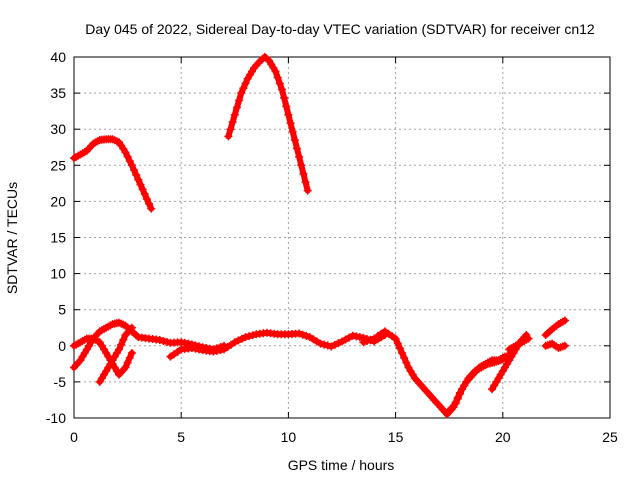 This screenshot has height=480, width=640. I want to click on y-tick-label: 35, so click(58, 93).